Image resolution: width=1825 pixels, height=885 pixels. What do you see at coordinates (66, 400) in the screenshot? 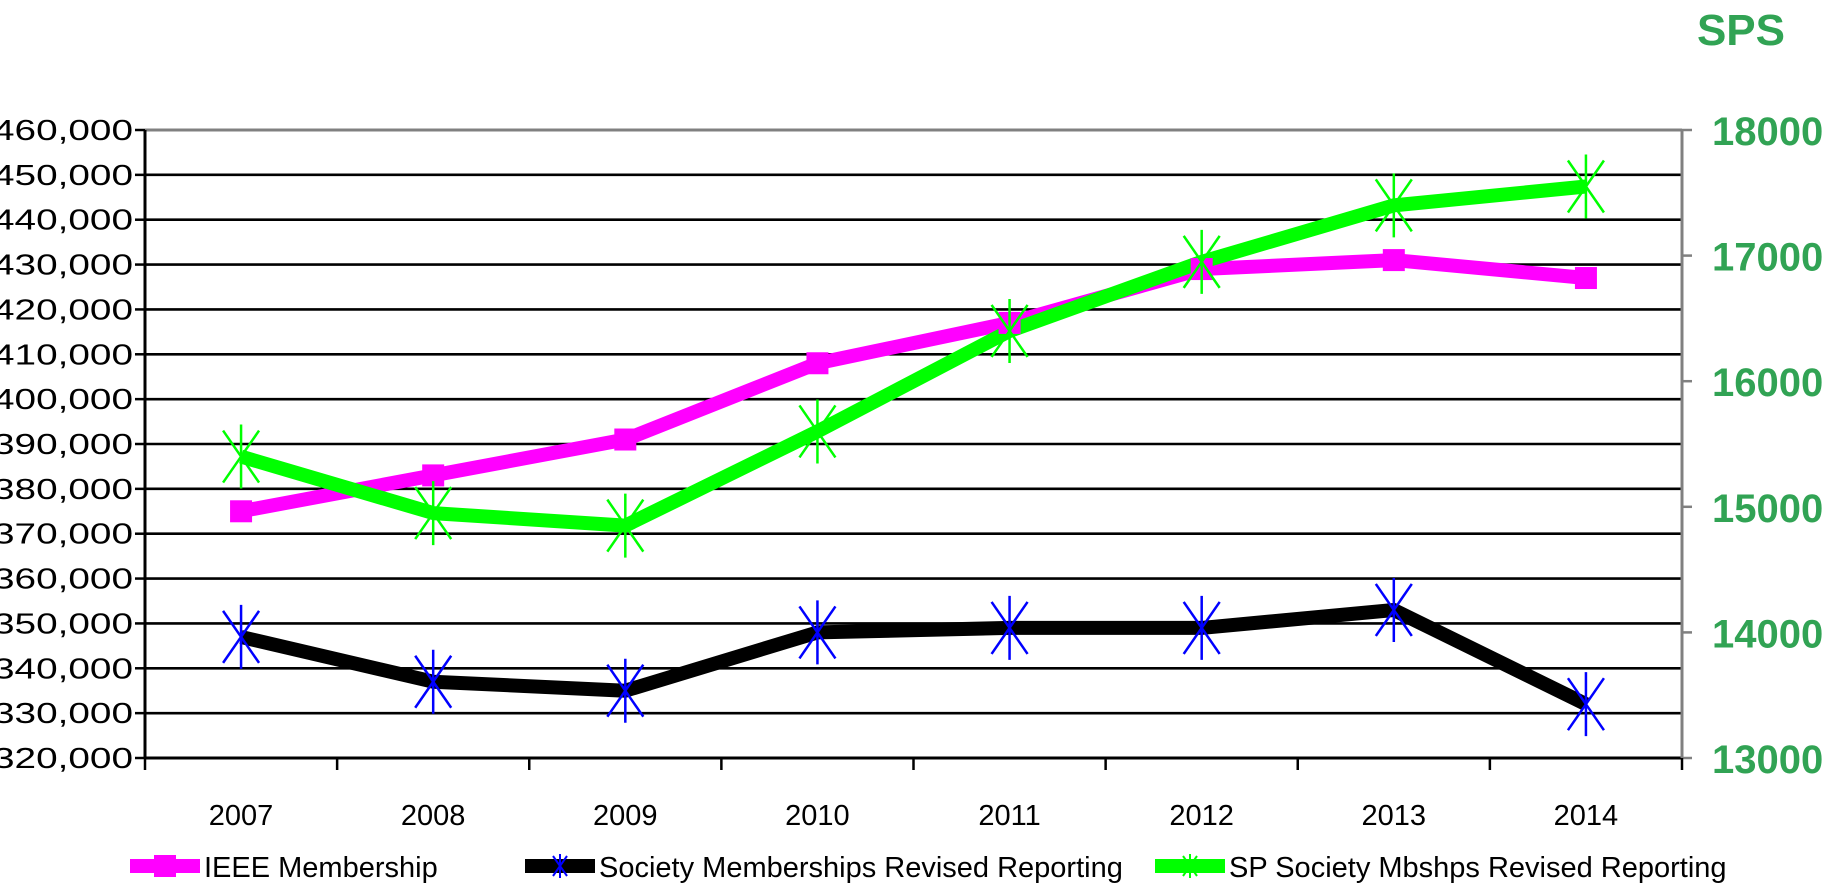
I see `left-tick-label: 400,000` at bounding box center [66, 400].